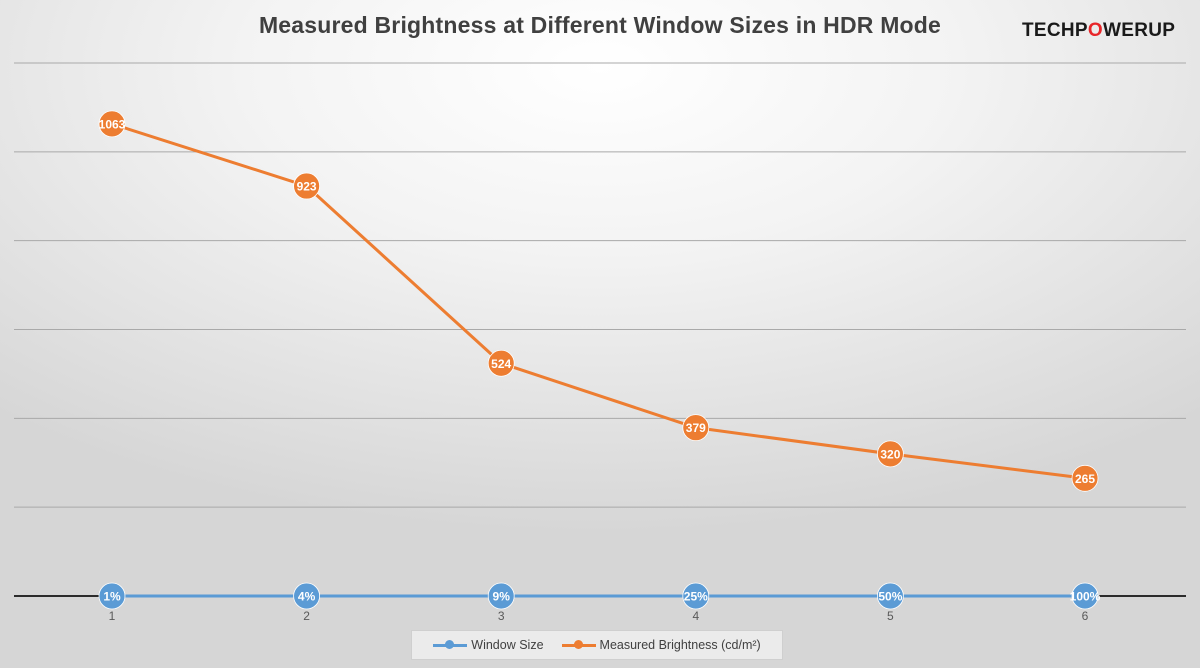 The width and height of the screenshot is (1200, 668). Describe the element at coordinates (680, 645) in the screenshot. I see `legend-label-brightness: Measured Brightness (cd/m²)` at that location.